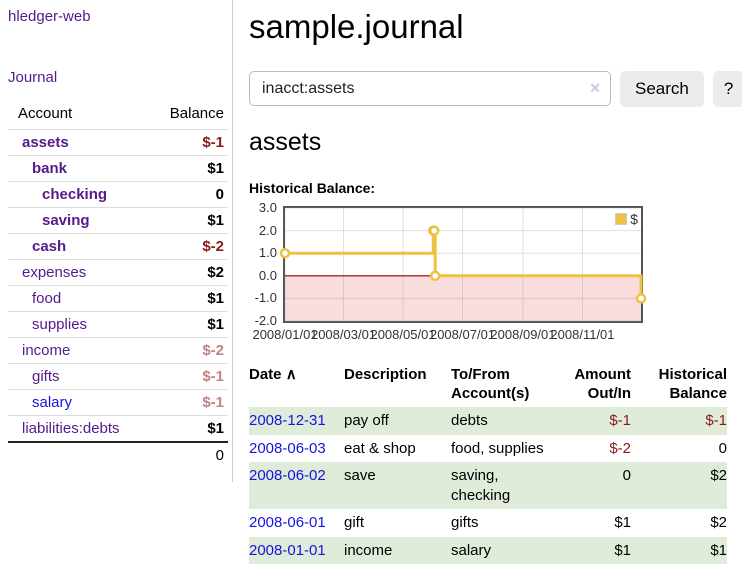  What do you see at coordinates (52, 402) in the screenshot?
I see `account-link: salary` at bounding box center [52, 402].